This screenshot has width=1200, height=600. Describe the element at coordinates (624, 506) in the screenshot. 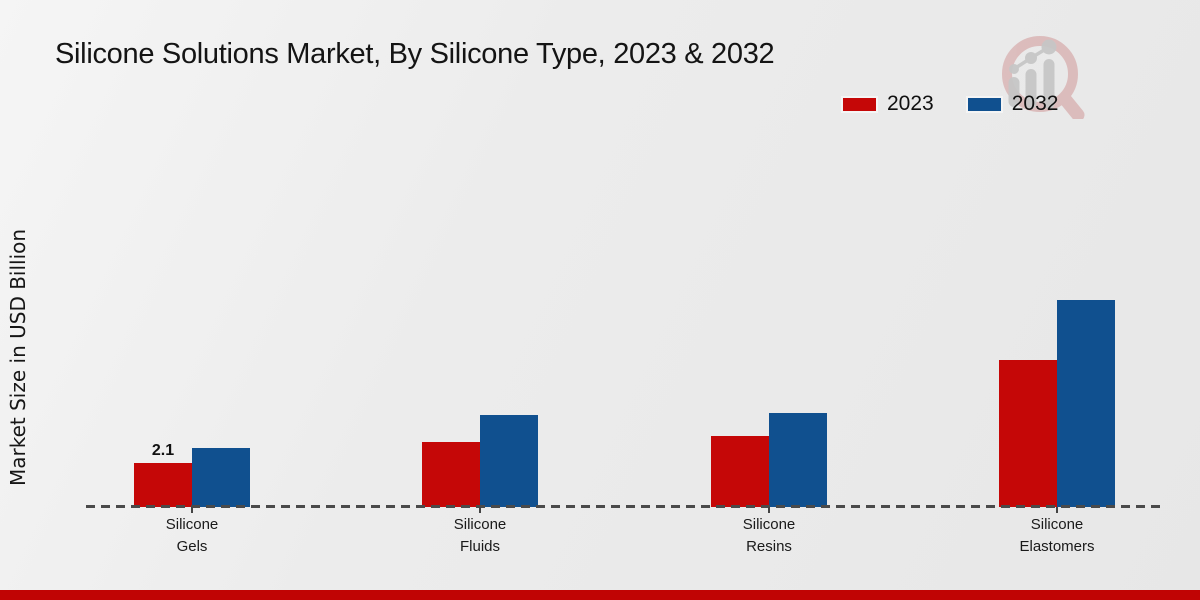

I see `x-axis-baseline` at that location.